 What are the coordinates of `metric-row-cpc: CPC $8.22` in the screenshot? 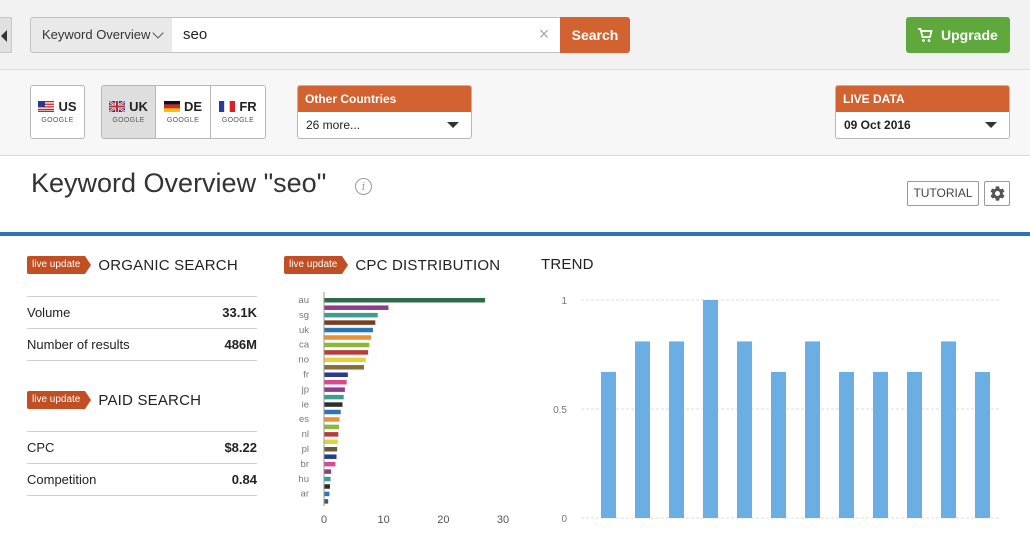 It's located at (142, 448).